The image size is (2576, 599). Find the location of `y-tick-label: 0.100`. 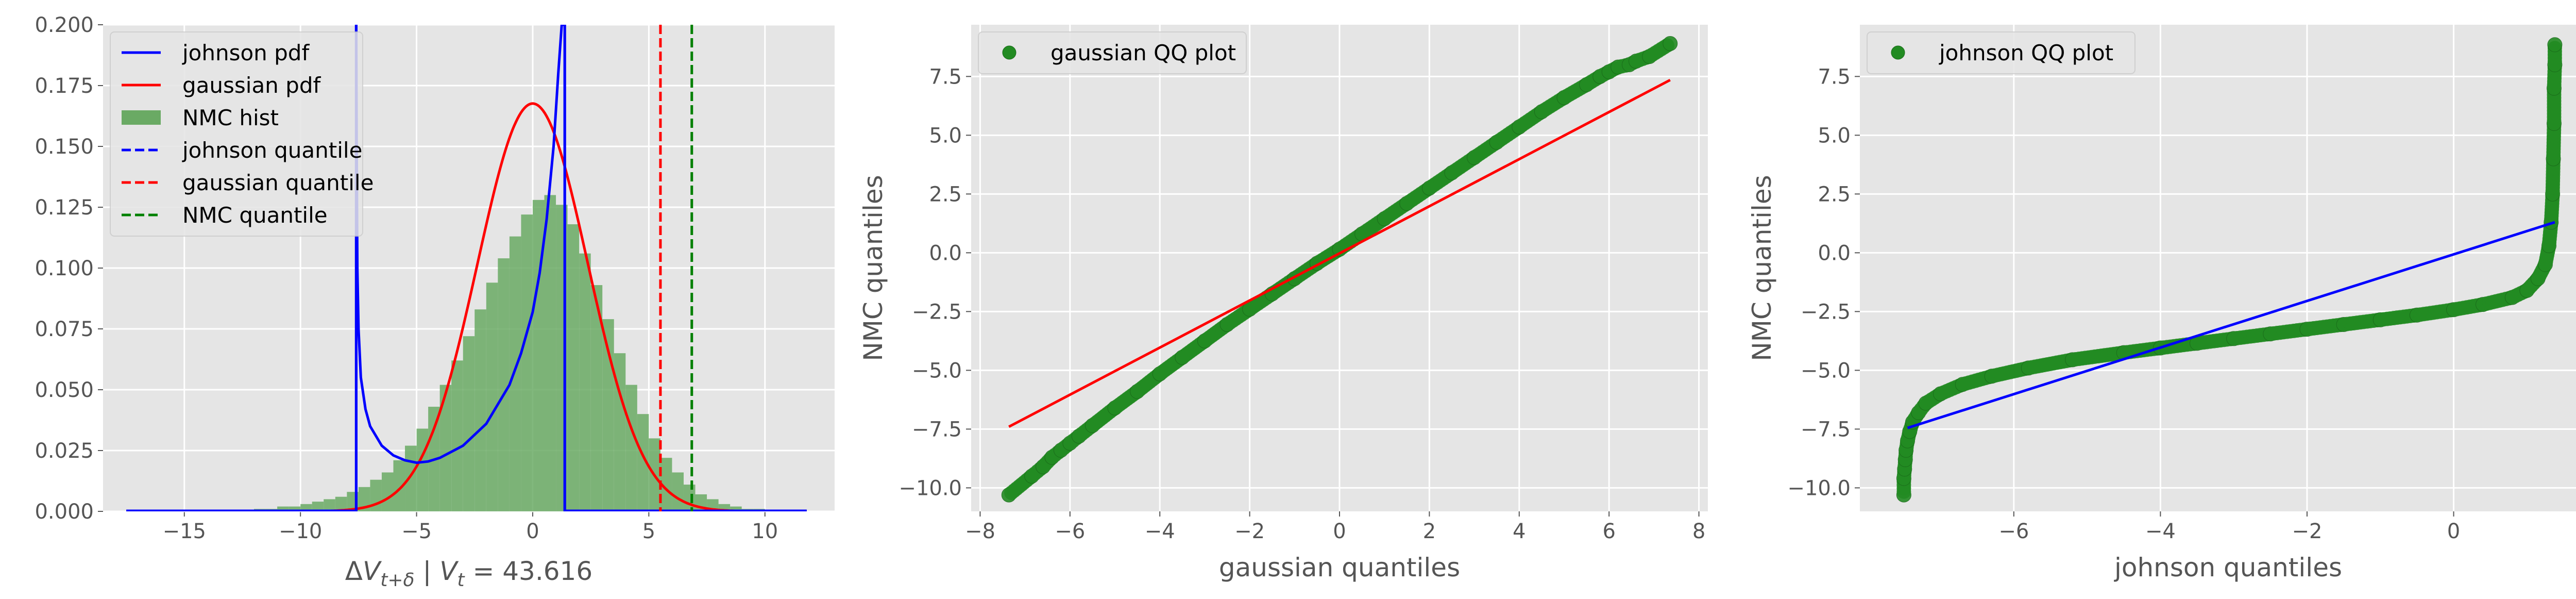

y-tick-label: 0.100 is located at coordinates (64, 268).